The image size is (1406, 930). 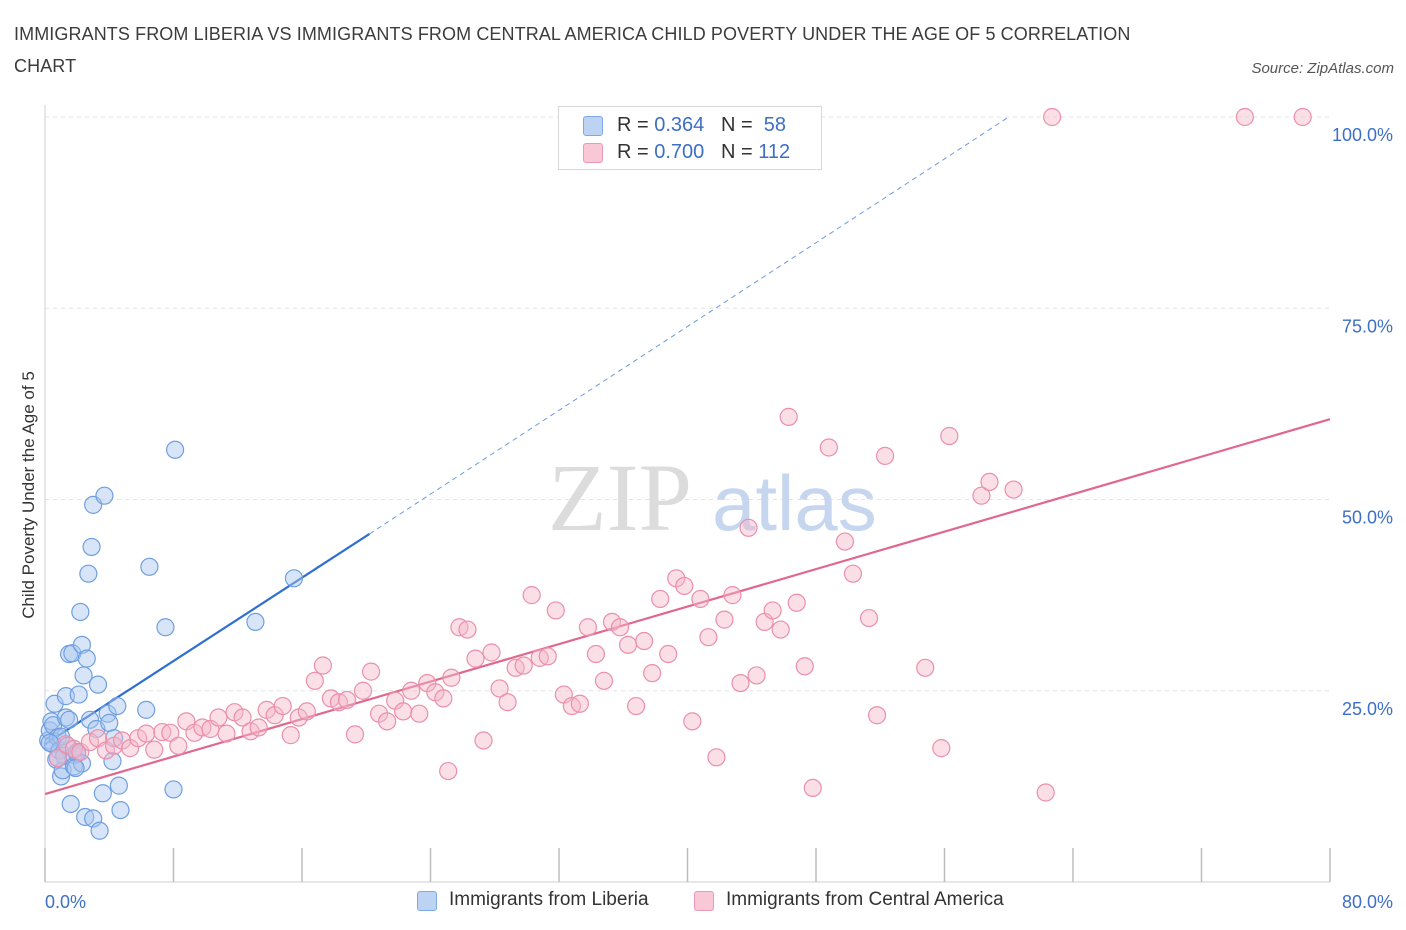 What do you see at coordinates (690, 138) in the screenshot?
I see `legend-box: R = 0.364 N = 58 R = 0.700 N = 112` at bounding box center [690, 138].